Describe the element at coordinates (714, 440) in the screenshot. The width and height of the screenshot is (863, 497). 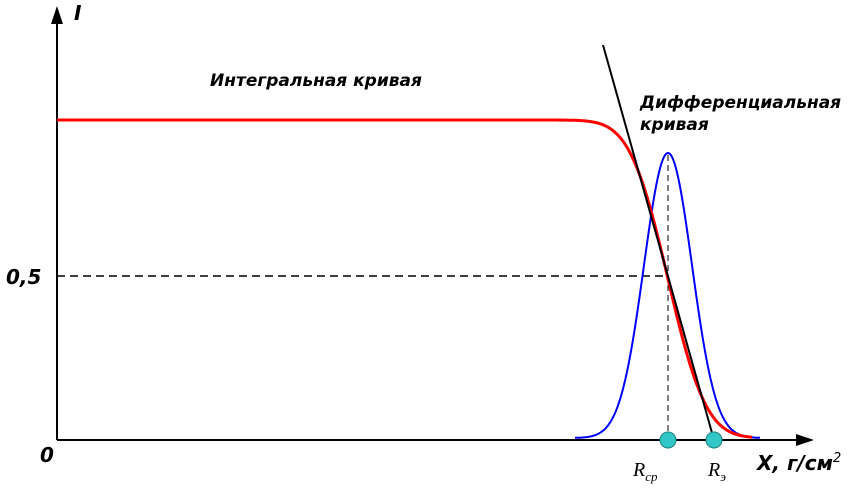
I see `point-re` at that location.